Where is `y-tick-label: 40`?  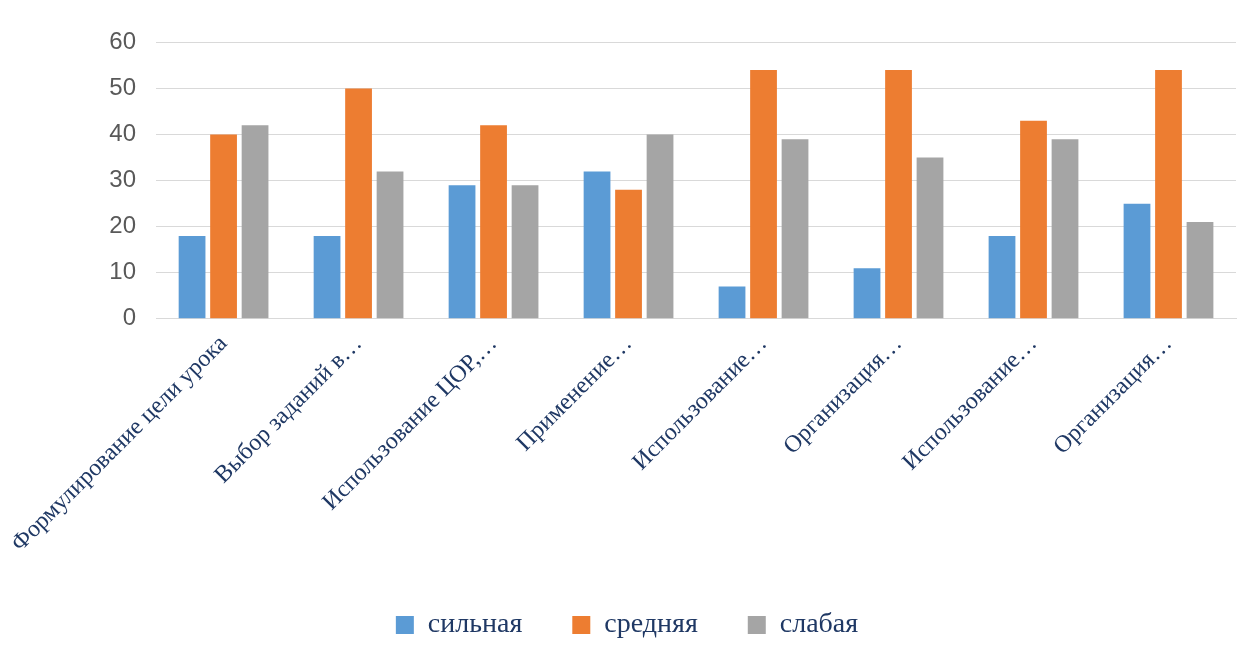
y-tick-label: 40 is located at coordinates (123, 133).